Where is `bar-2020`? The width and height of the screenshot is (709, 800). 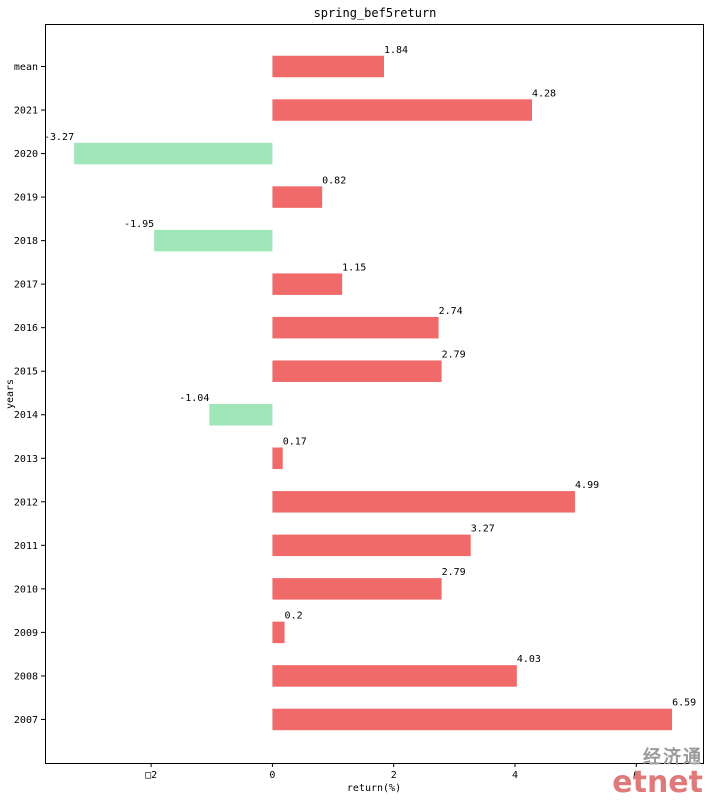 bar-2020 is located at coordinates (173, 153).